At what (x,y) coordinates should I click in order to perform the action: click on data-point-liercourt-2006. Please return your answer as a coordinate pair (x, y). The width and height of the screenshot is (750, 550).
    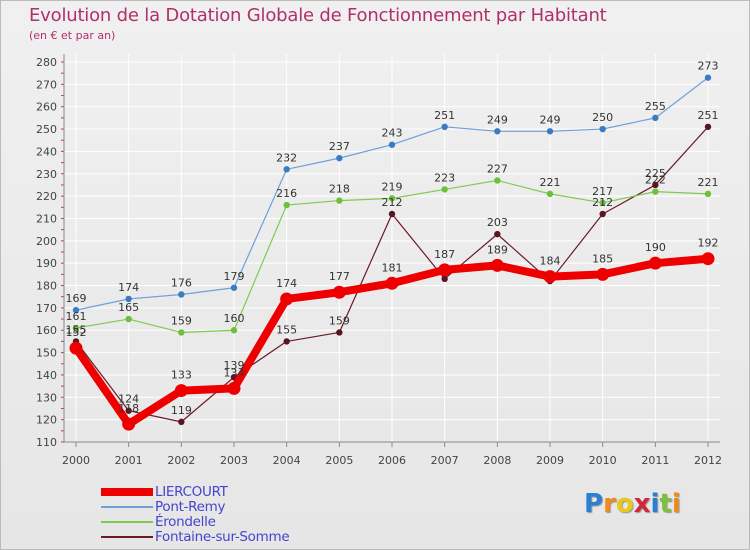
    Looking at the image, I should click on (392, 283).